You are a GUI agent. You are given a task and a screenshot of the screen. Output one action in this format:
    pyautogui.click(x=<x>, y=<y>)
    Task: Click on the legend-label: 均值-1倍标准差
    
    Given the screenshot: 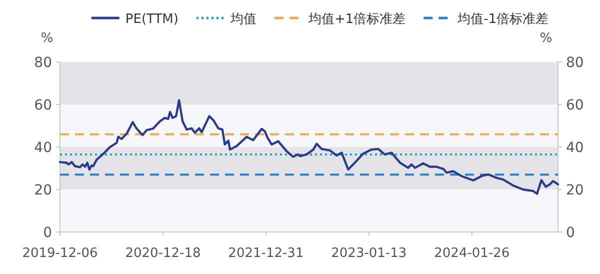 What is the action you would take?
    pyautogui.click(x=502, y=19)
    